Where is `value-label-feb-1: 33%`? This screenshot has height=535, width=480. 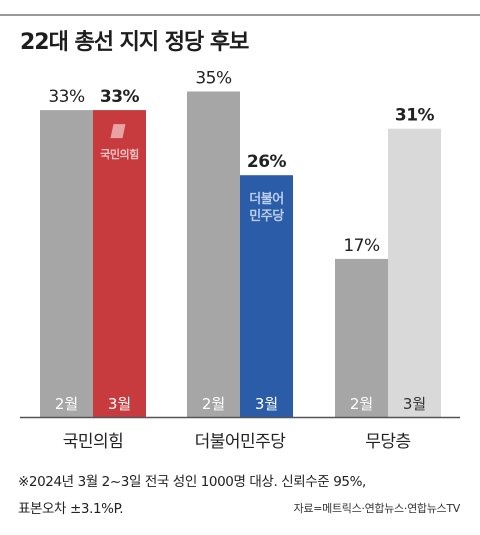 value-label-feb-1: 33% is located at coordinates (66, 97).